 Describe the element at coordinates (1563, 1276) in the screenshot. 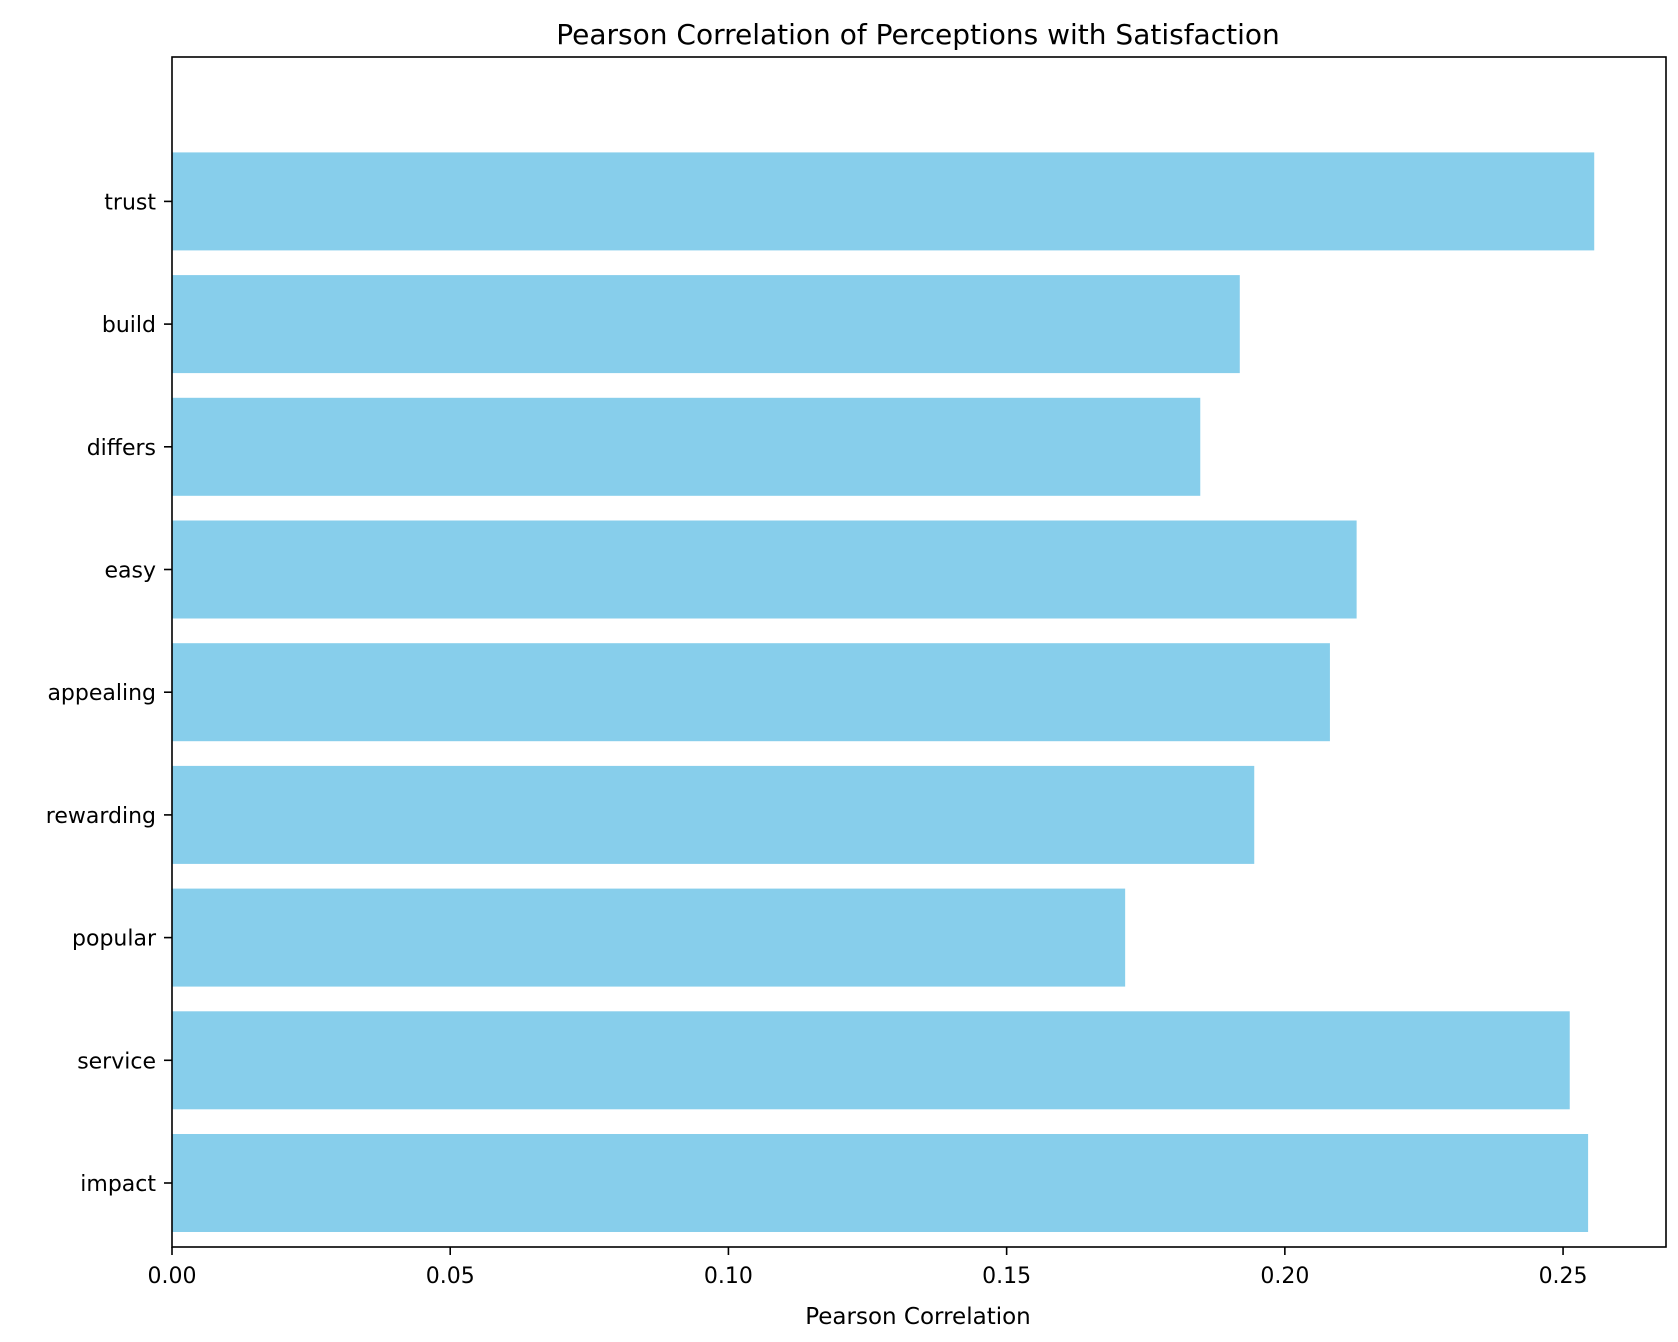

I see `x-tick-label: 0.25` at that location.